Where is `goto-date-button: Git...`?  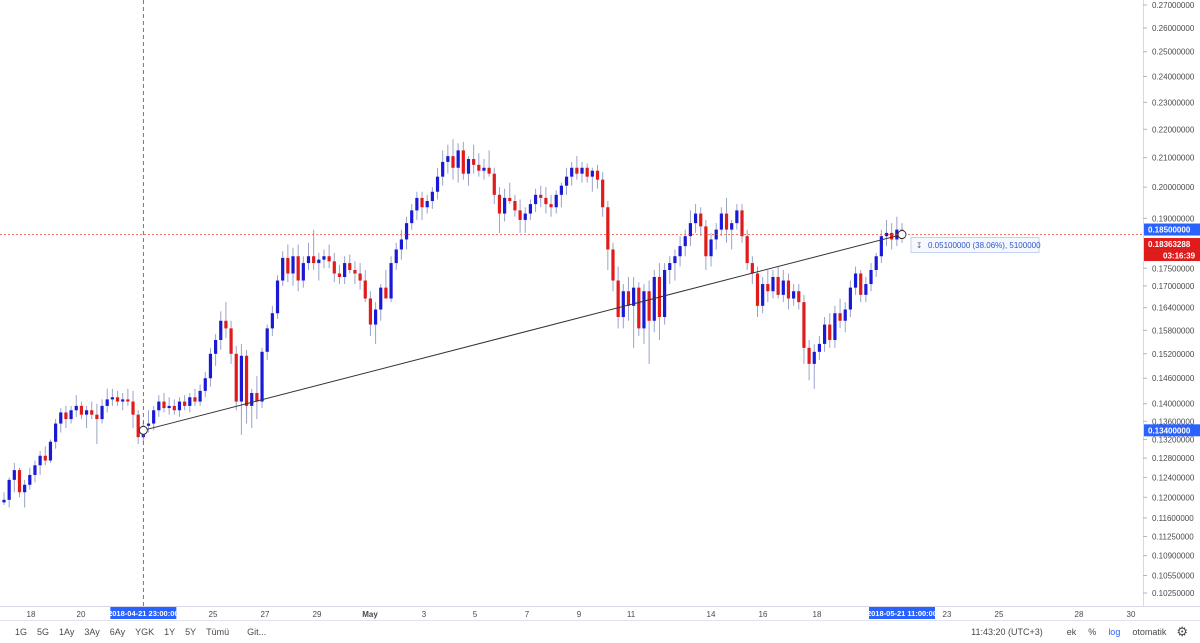 goto-date-button: Git... is located at coordinates (257, 632).